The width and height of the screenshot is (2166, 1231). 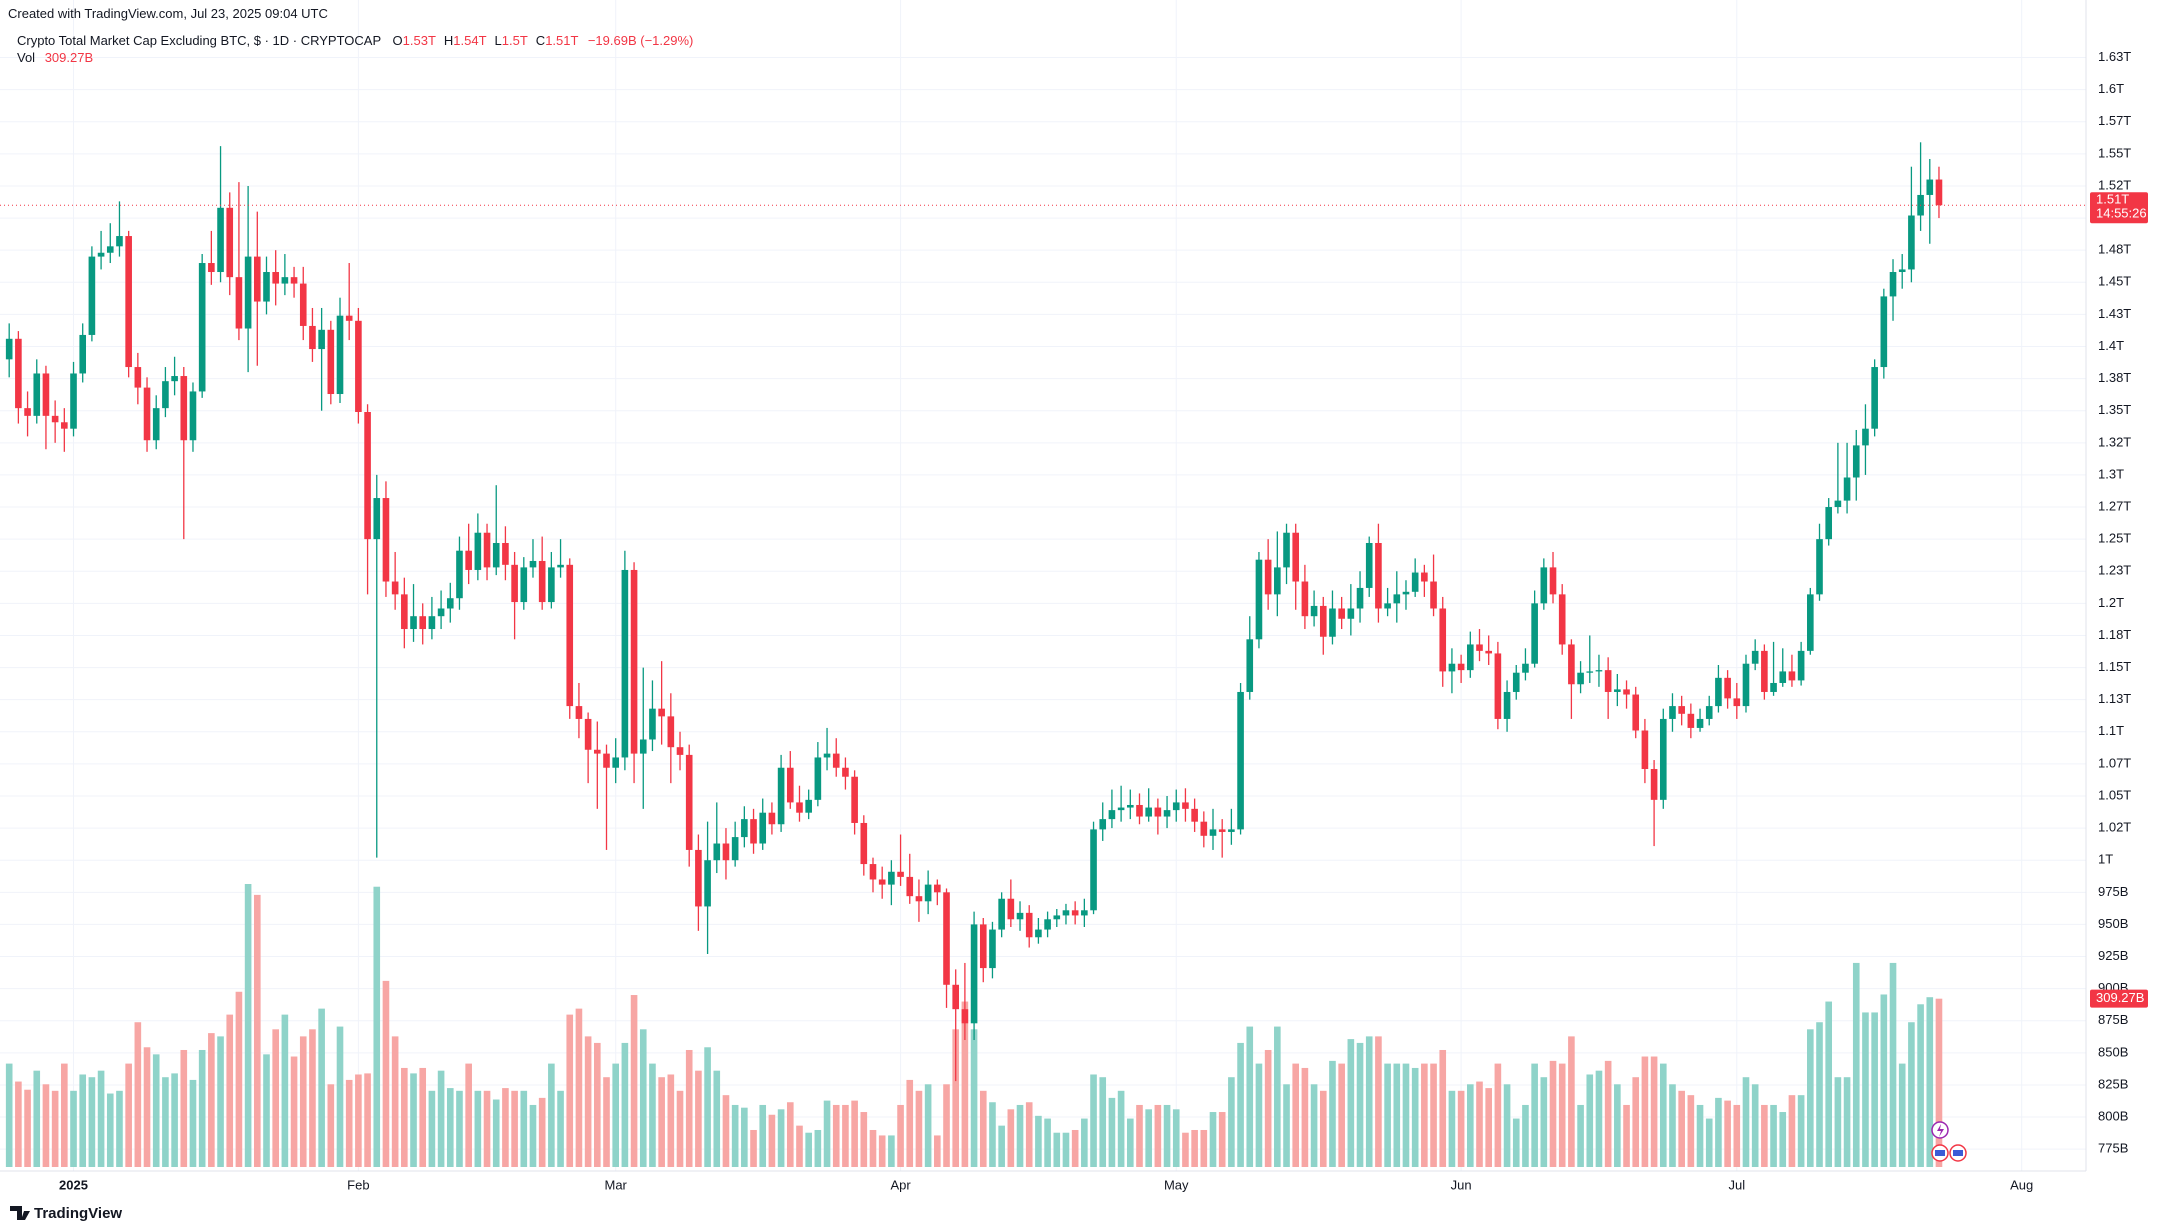 What do you see at coordinates (470, 40) in the screenshot?
I see `ohlc-value: 1.54T` at bounding box center [470, 40].